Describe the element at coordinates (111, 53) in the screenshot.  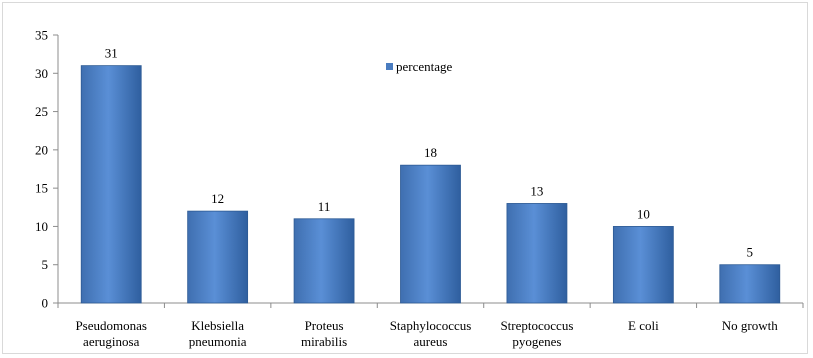
I see `data-label: 31` at that location.